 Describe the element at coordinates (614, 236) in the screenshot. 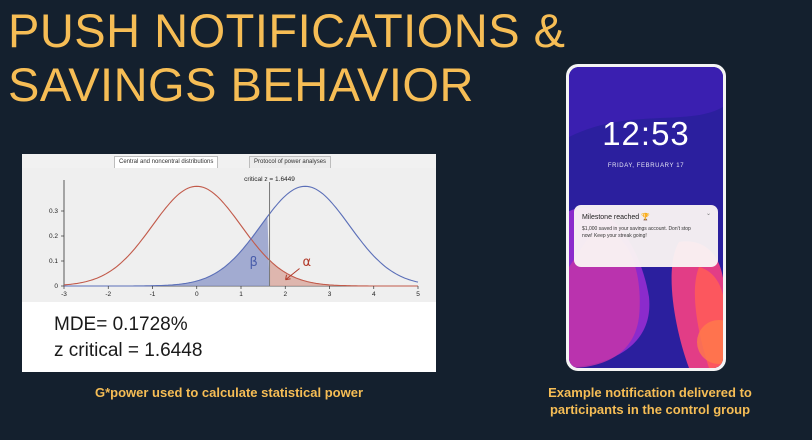

I see `notification-body-line-2: now! Keep your streak going!` at that location.